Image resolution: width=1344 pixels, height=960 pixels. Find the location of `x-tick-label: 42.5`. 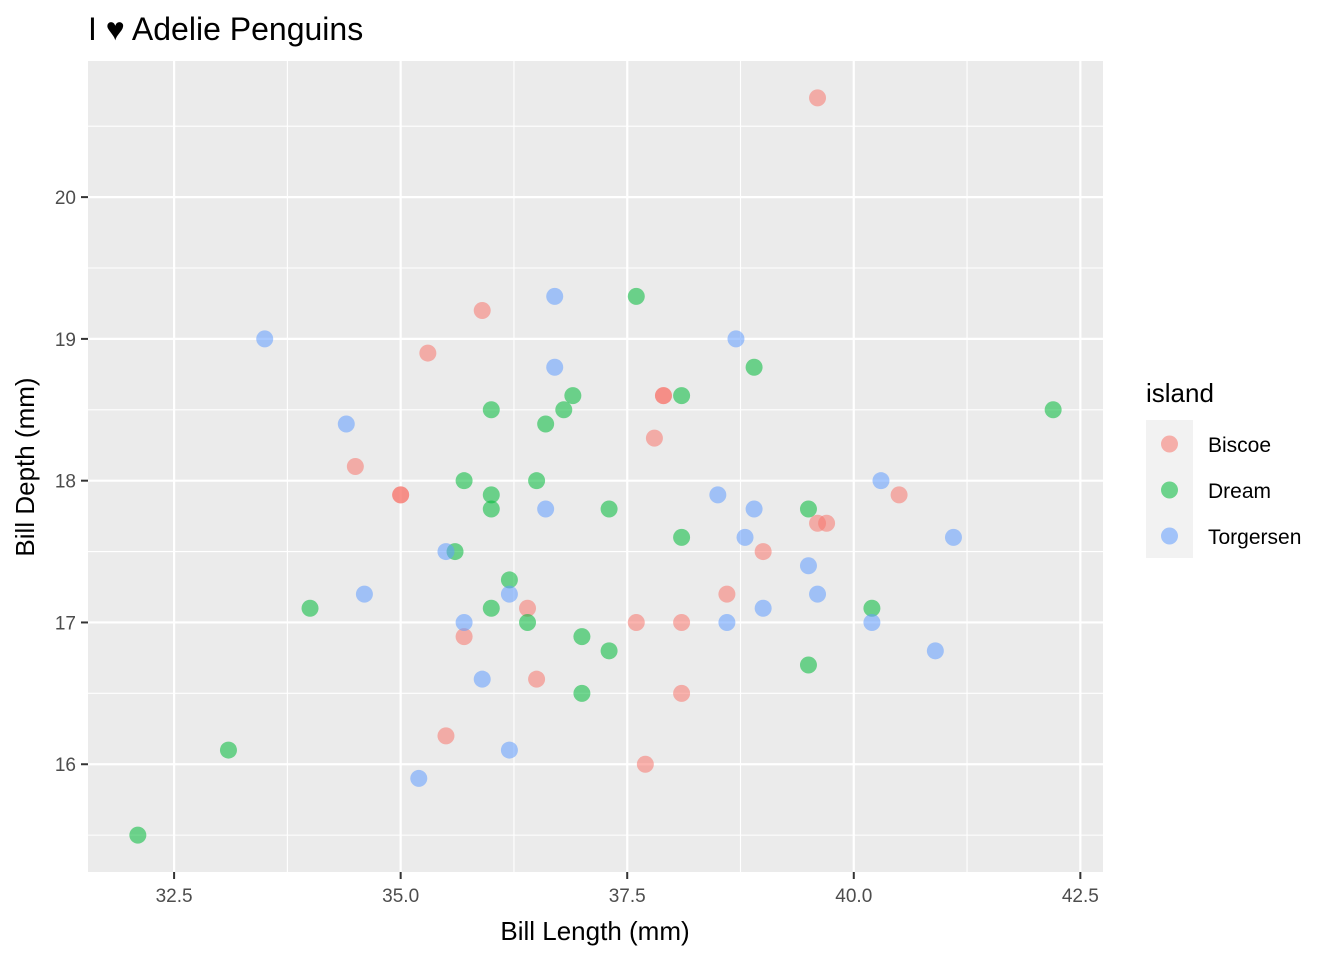

x-tick-label: 42.5 is located at coordinates (1080, 896).